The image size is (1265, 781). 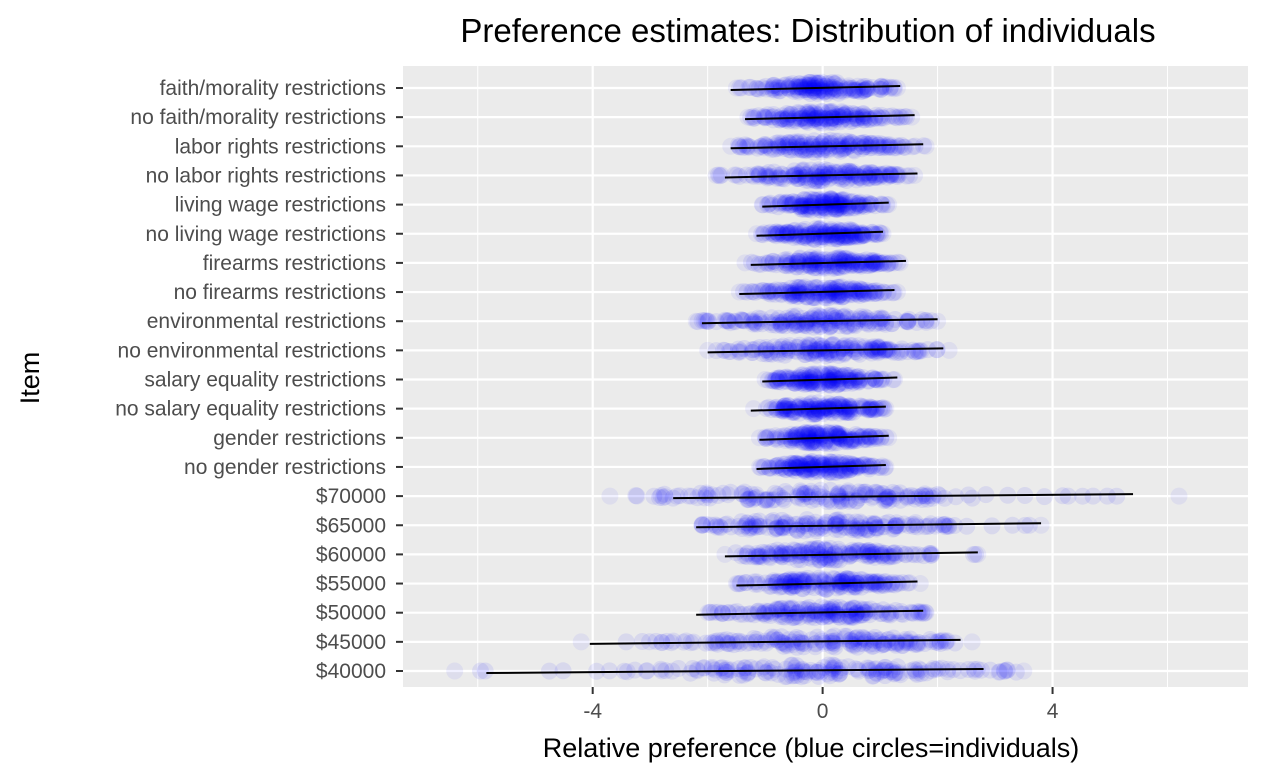 I want to click on y-tick-label: no environmental restrictions, so click(x=252, y=350).